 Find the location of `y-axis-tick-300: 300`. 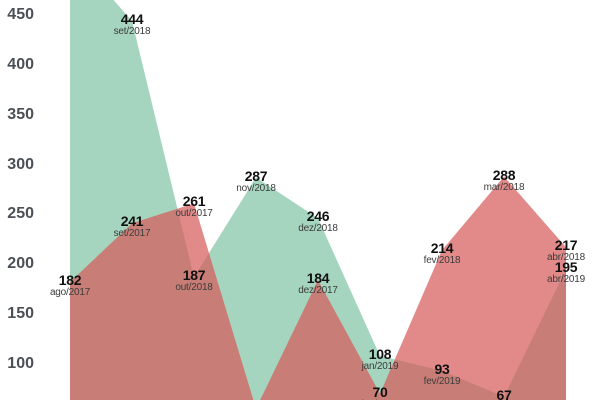

y-axis-tick-300: 300 is located at coordinates (20, 164).